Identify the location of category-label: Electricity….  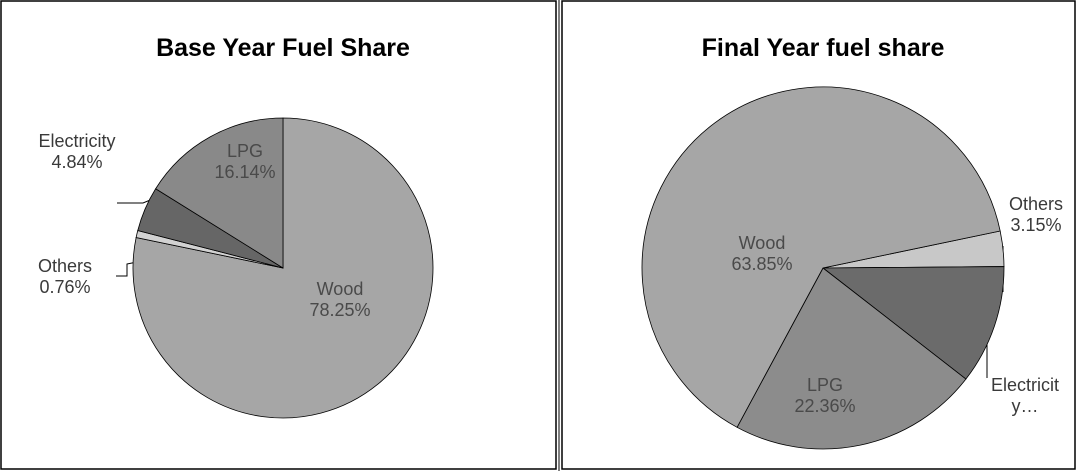
(1024, 395).